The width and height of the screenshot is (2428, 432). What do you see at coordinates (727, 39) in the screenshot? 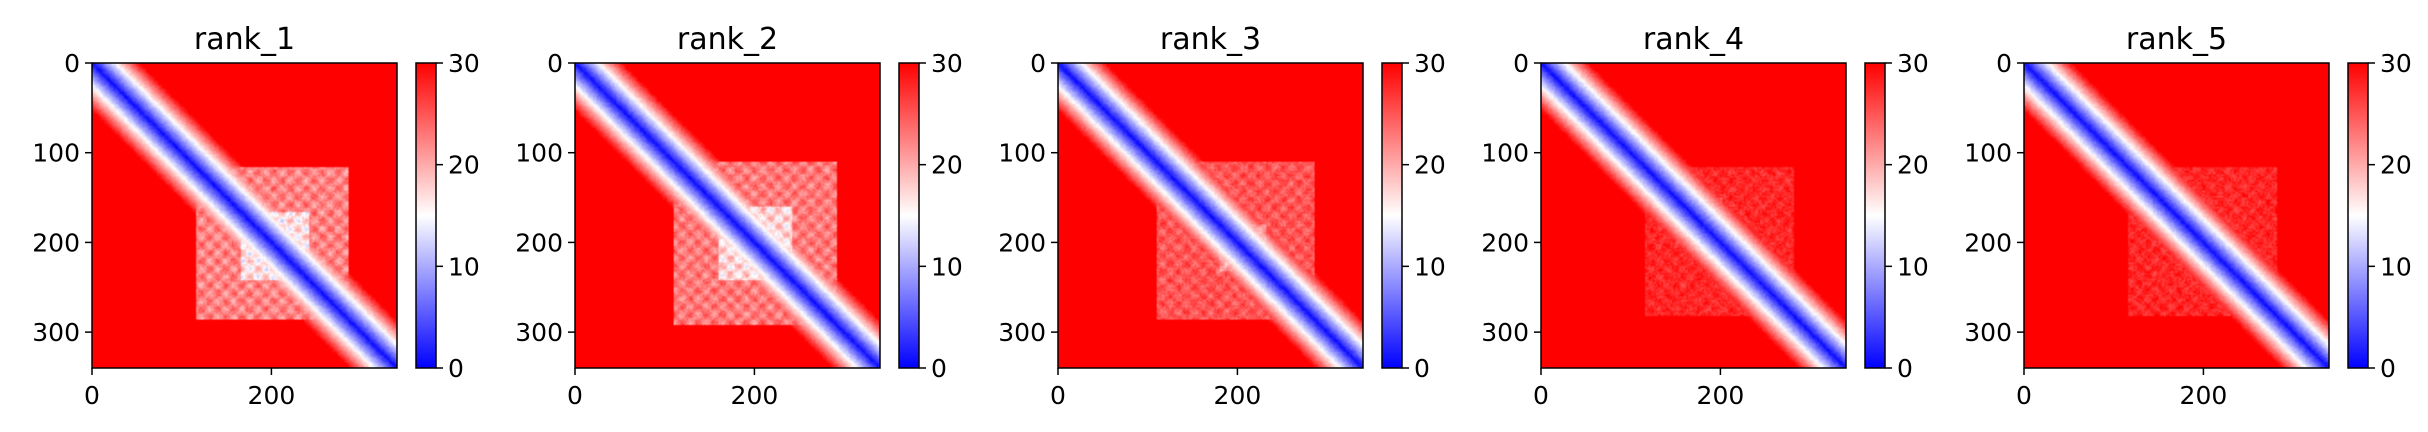
I see `panel-title: rank_2` at bounding box center [727, 39].